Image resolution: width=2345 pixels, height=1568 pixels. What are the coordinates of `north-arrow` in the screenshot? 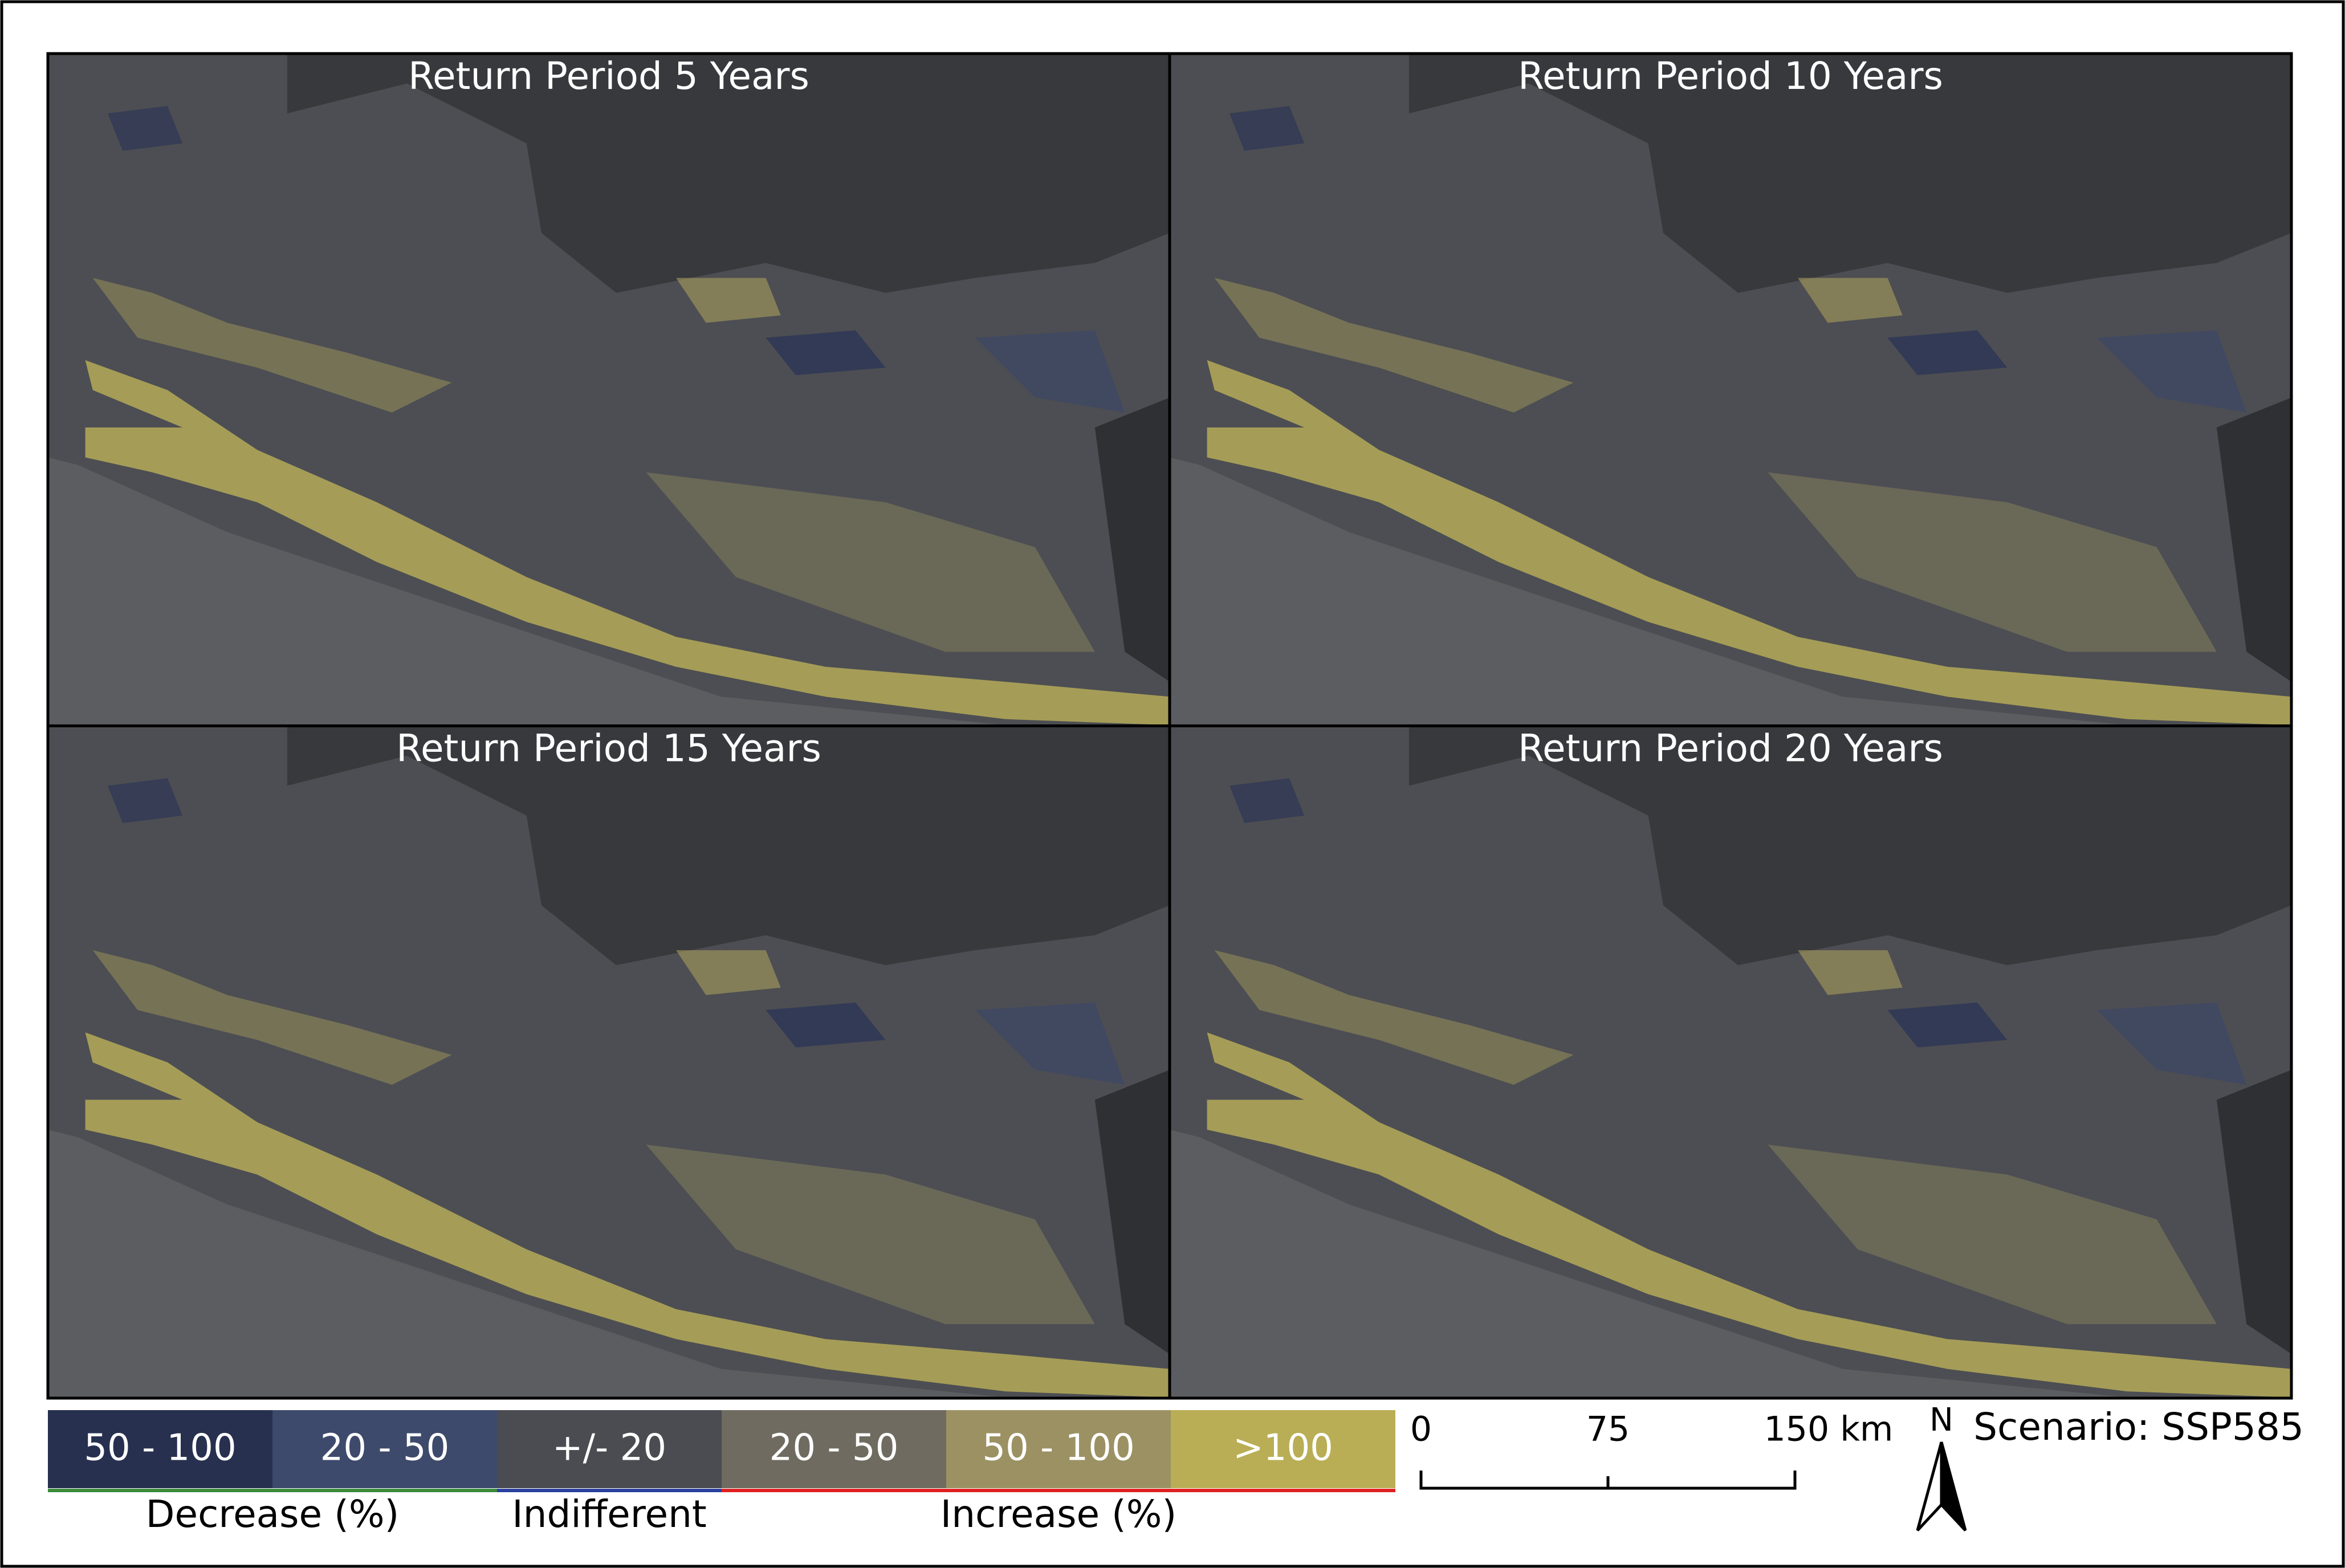 It's located at (1941, 1486).